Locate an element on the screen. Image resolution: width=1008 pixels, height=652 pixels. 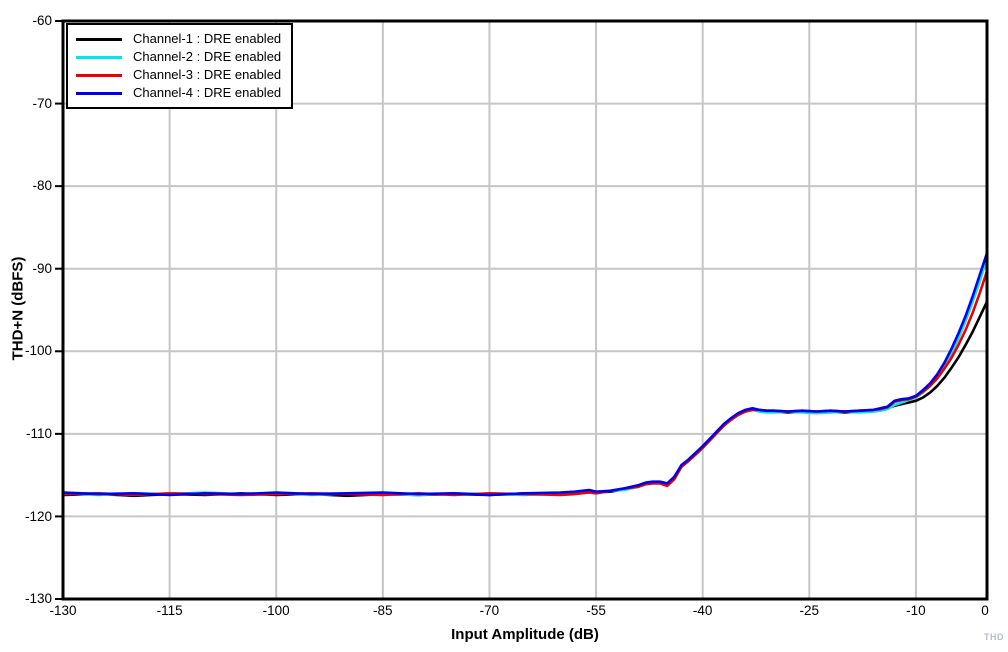
y-tick-label: -120 is located at coordinates (38, 516).